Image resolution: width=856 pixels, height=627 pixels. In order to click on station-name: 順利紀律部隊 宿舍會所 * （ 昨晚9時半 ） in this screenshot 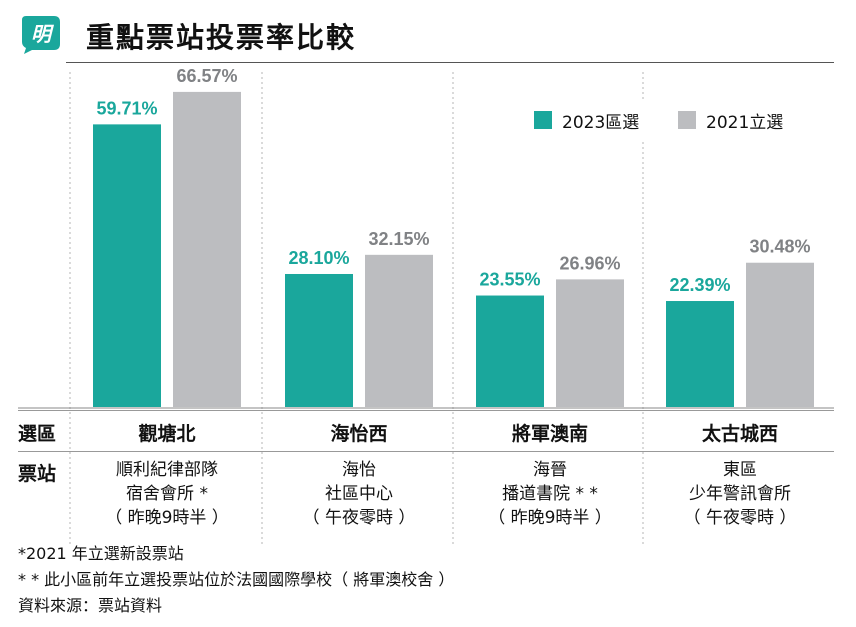, I will do `click(167, 494)`.